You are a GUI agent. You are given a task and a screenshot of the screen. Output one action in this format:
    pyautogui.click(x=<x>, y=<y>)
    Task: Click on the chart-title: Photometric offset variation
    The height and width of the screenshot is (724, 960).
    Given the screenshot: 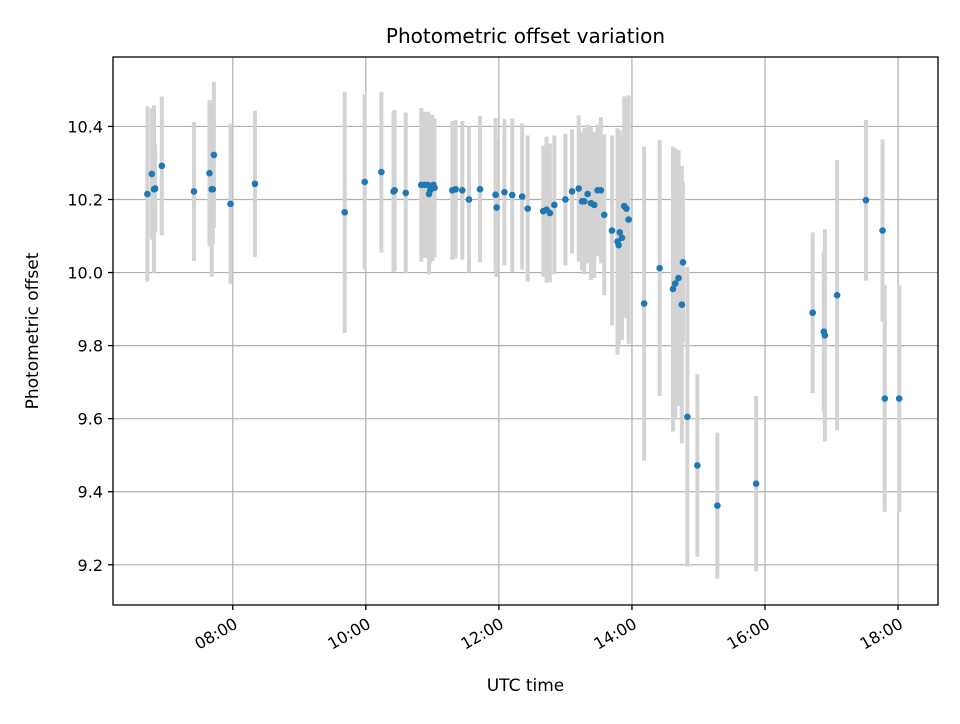 What is the action you would take?
    pyautogui.click(x=525, y=36)
    